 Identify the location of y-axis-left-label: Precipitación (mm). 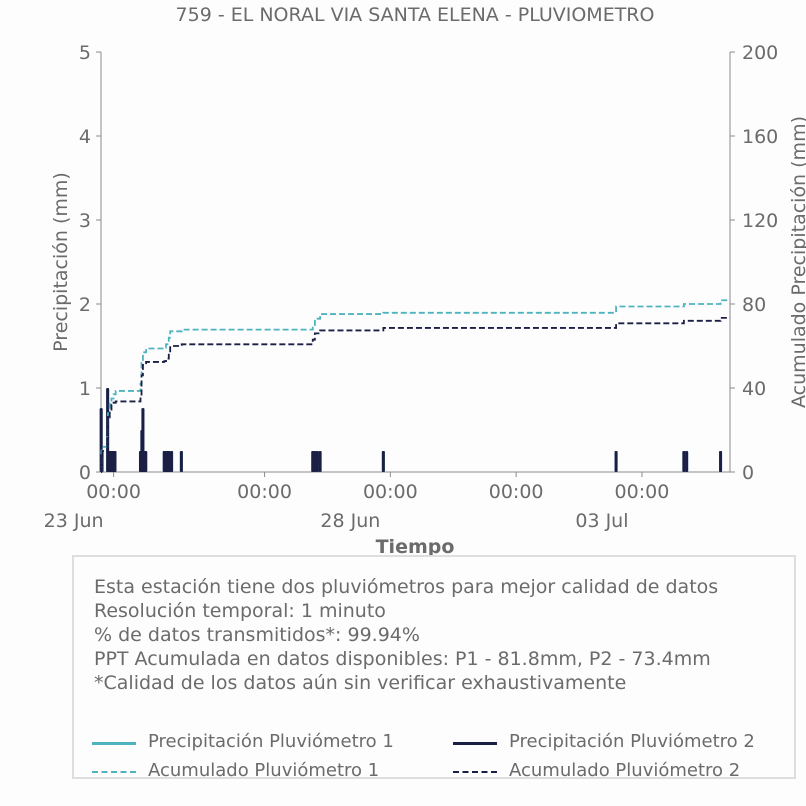
(61, 262).